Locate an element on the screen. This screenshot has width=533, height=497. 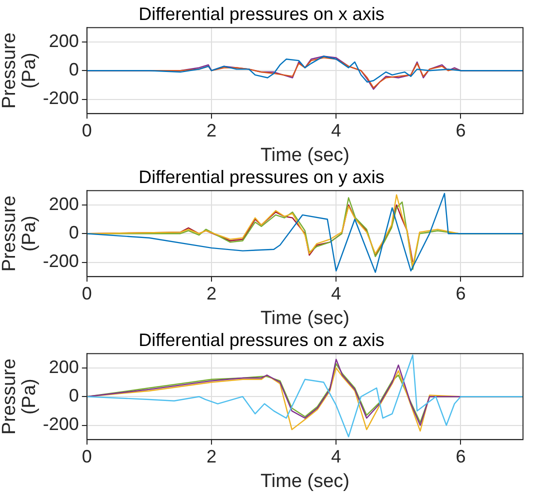
chart-title: Differential pressures on z axis is located at coordinates (261, 340).